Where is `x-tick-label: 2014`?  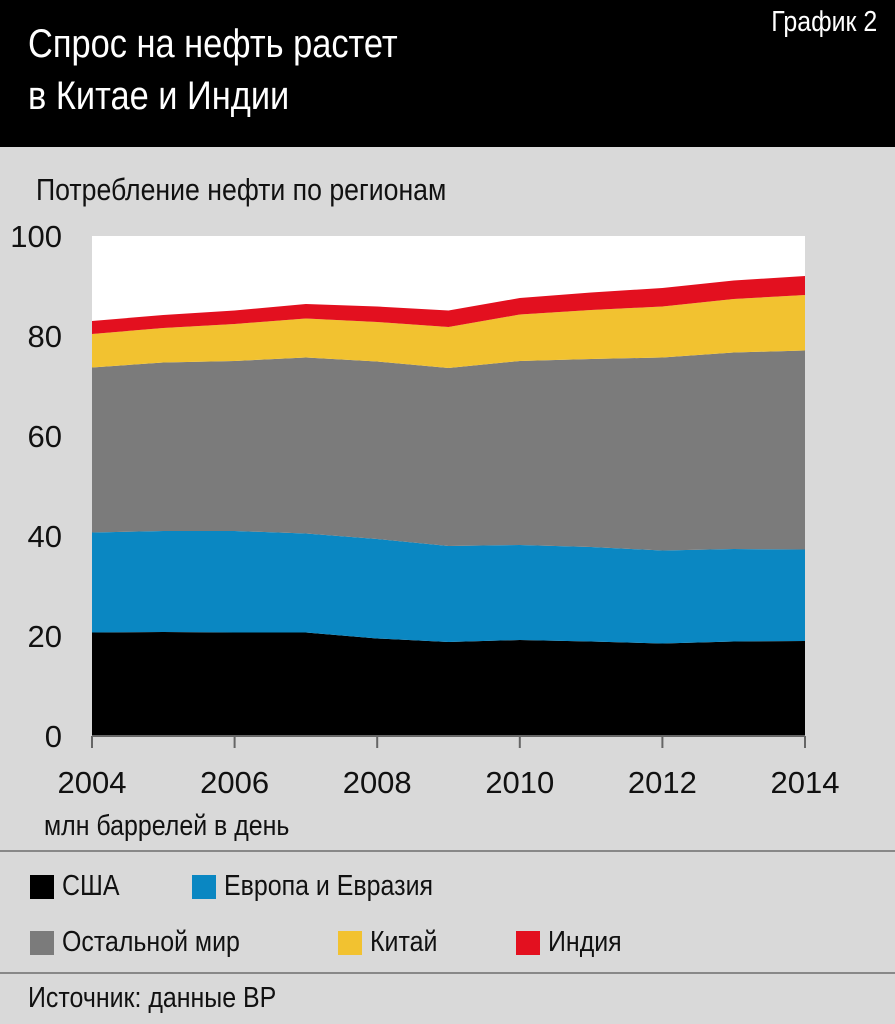
x-tick-label: 2014 is located at coordinates (805, 782).